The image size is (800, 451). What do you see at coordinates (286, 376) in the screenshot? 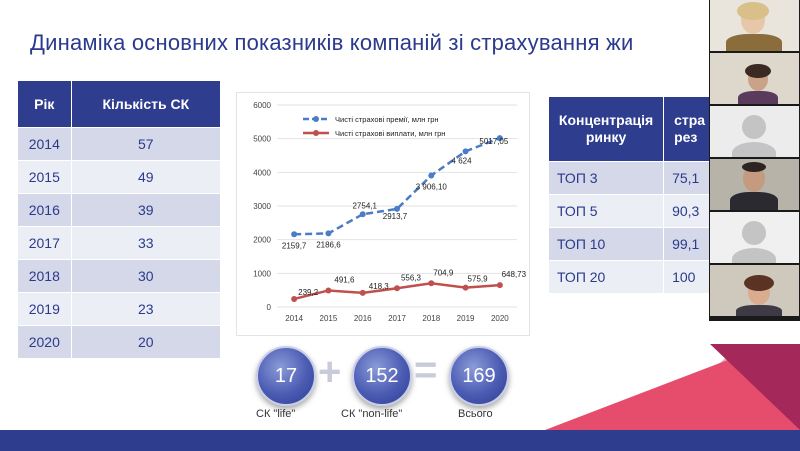
I see `life-count-circle: 17` at bounding box center [286, 376].